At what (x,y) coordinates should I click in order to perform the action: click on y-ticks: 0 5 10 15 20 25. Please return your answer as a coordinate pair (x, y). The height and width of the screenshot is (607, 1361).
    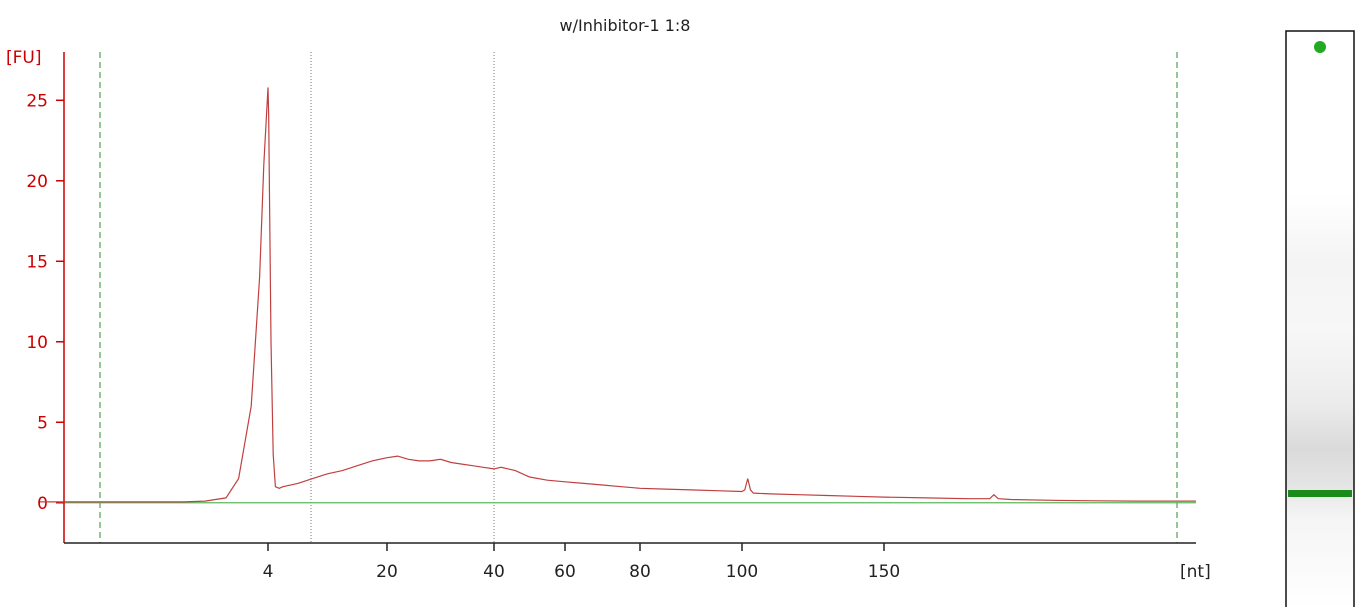
    Looking at the image, I should click on (45, 302).